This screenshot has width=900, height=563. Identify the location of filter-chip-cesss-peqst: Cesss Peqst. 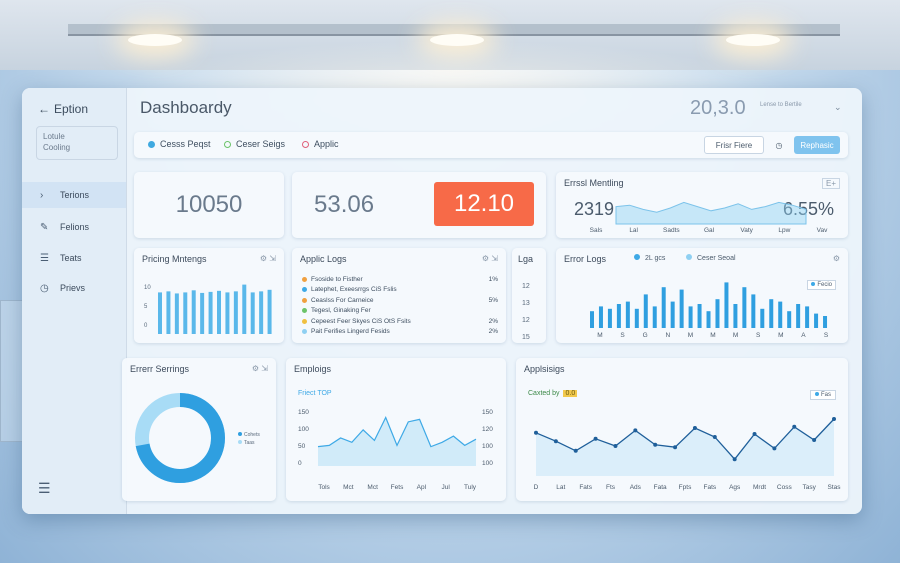
(179, 144).